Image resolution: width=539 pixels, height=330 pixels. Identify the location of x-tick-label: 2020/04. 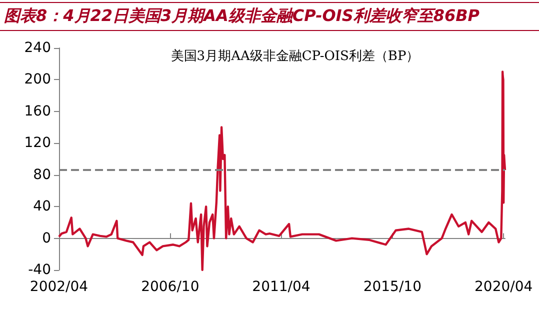
(503, 287).